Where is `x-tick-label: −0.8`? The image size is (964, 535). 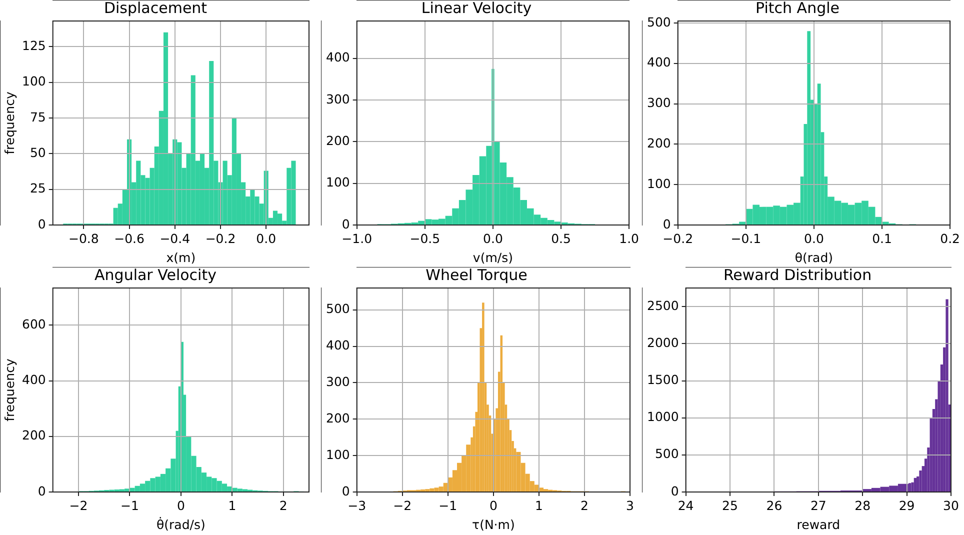 x-tick-label: −0.8 is located at coordinates (83, 238).